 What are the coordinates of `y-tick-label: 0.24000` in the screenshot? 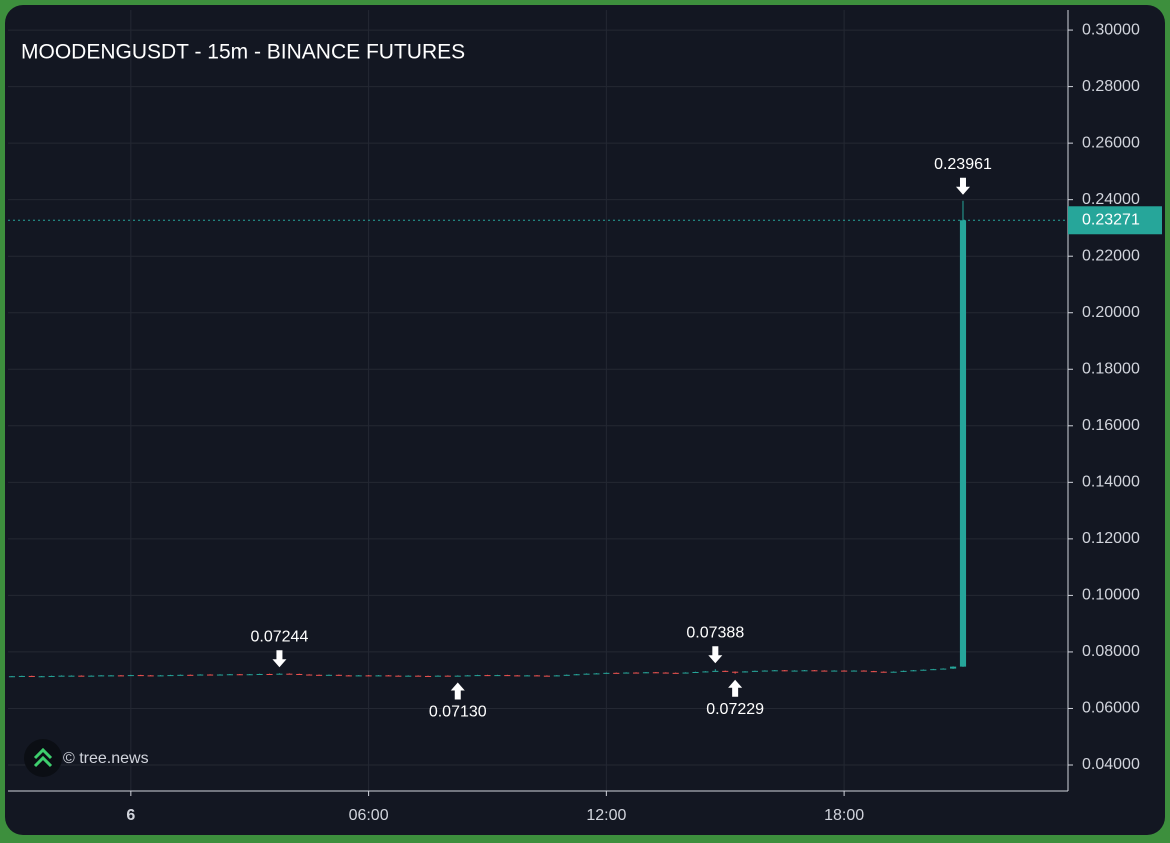 It's located at (1111, 199).